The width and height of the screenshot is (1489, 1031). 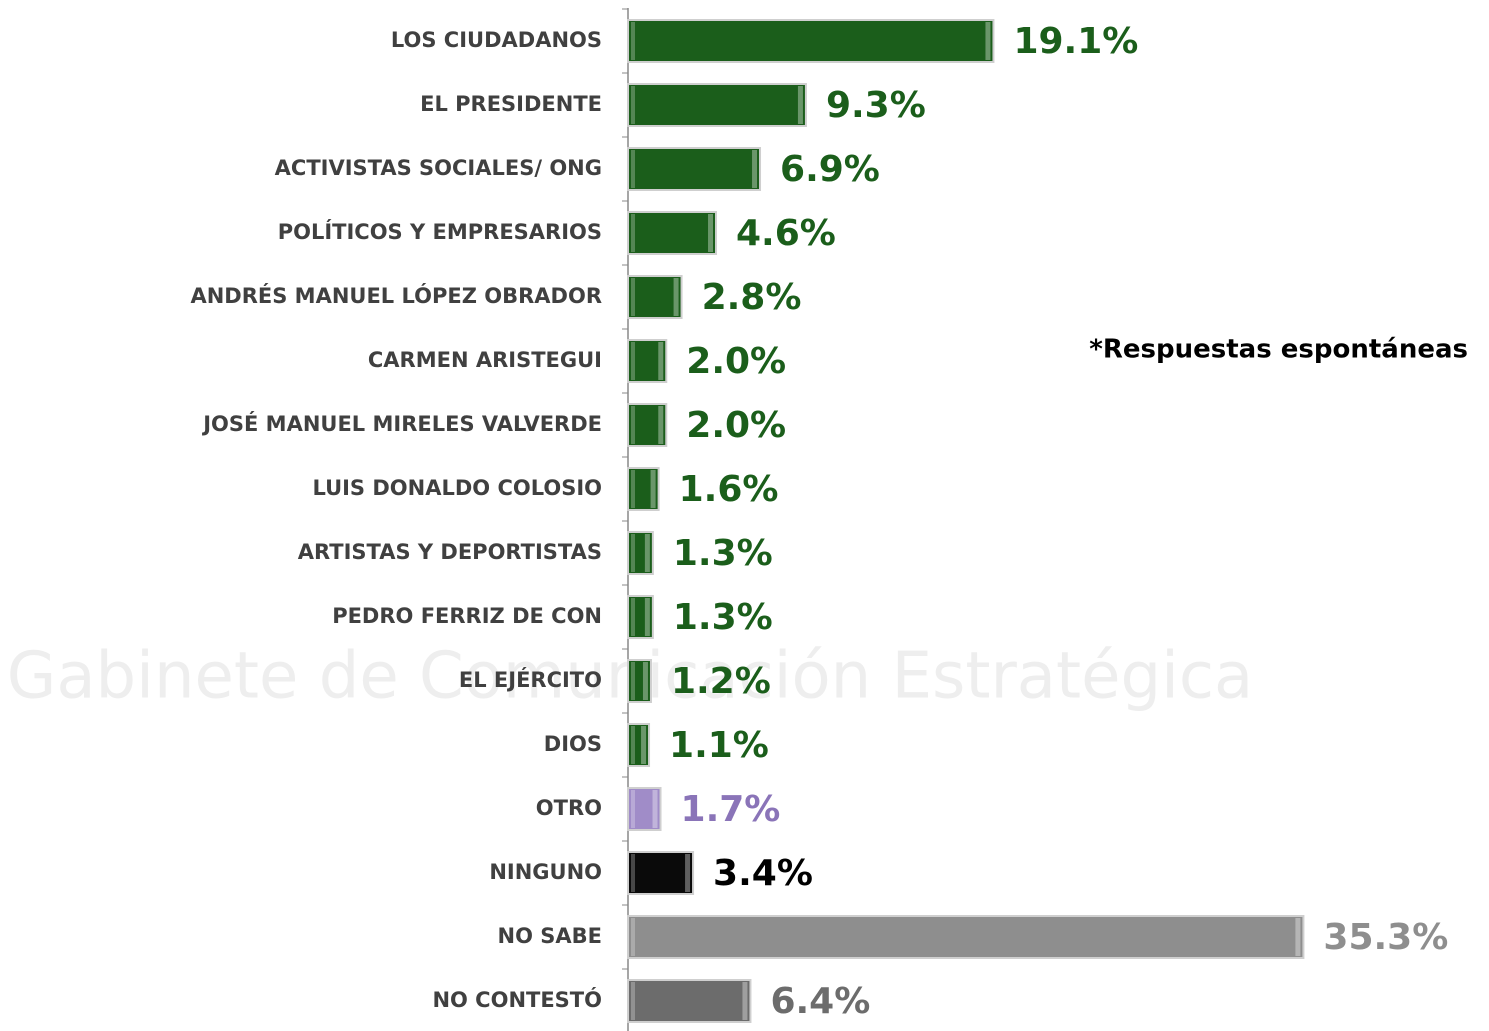 What do you see at coordinates (401, 423) in the screenshot?
I see `category-label: JOSÉ MANUEL MIRELES VALVERDE` at bounding box center [401, 423].